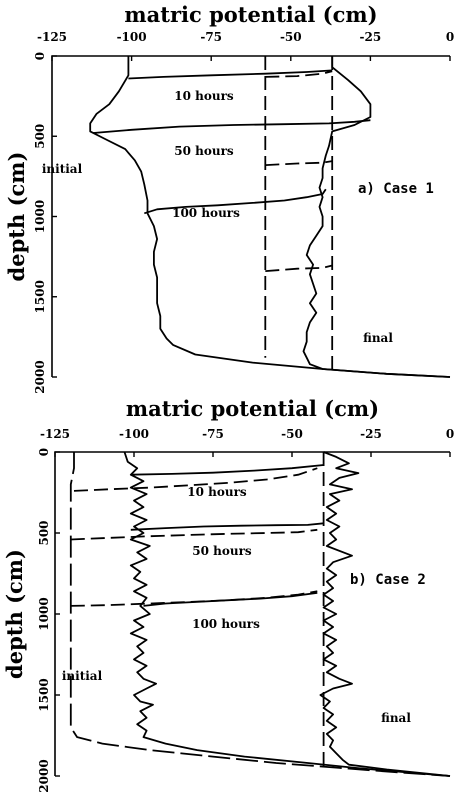 The image size is (456, 792). What do you see at coordinates (396, 189) in the screenshot?
I see `panel-label: a) Case 1` at bounding box center [396, 189].